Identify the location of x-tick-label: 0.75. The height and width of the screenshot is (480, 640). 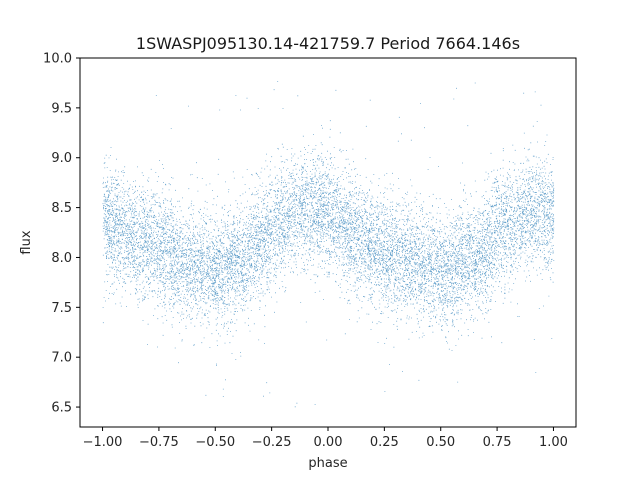
(497, 442).